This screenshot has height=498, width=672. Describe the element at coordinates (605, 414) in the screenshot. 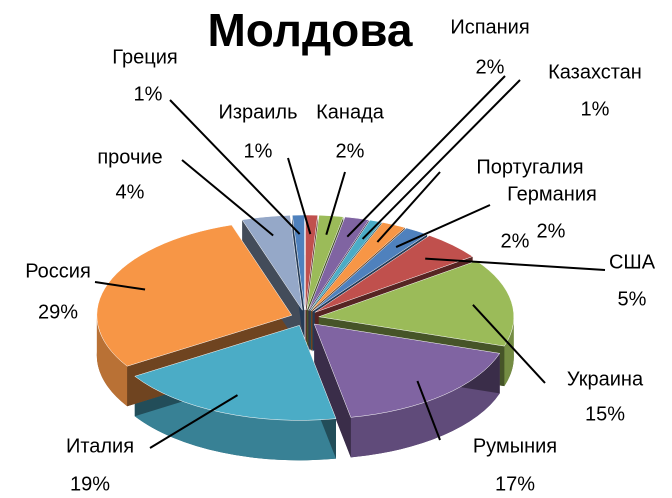

I see `slice-value-label: 15%` at that location.